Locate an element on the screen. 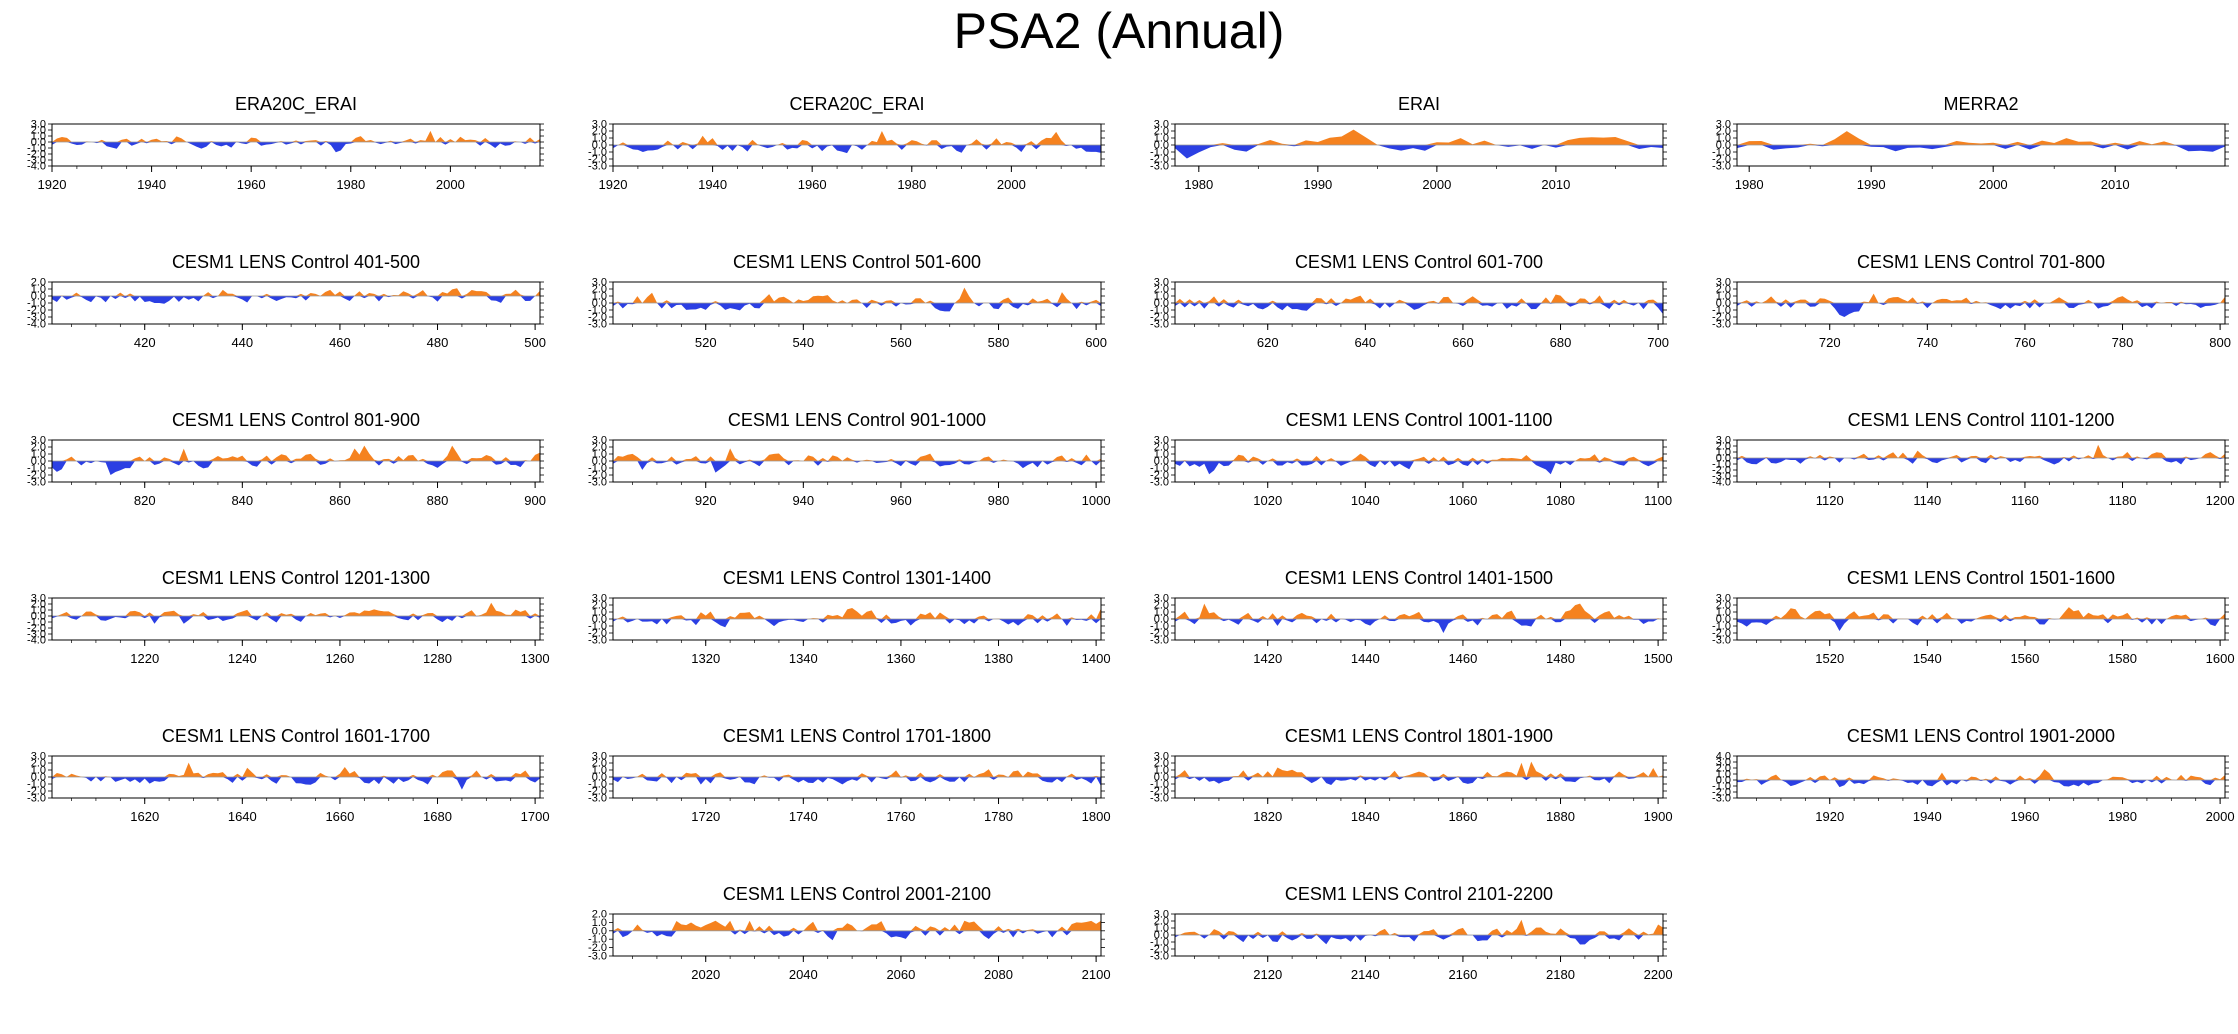 The image size is (2238, 1034). x-tick-label: 1580 is located at coordinates (2122, 658).